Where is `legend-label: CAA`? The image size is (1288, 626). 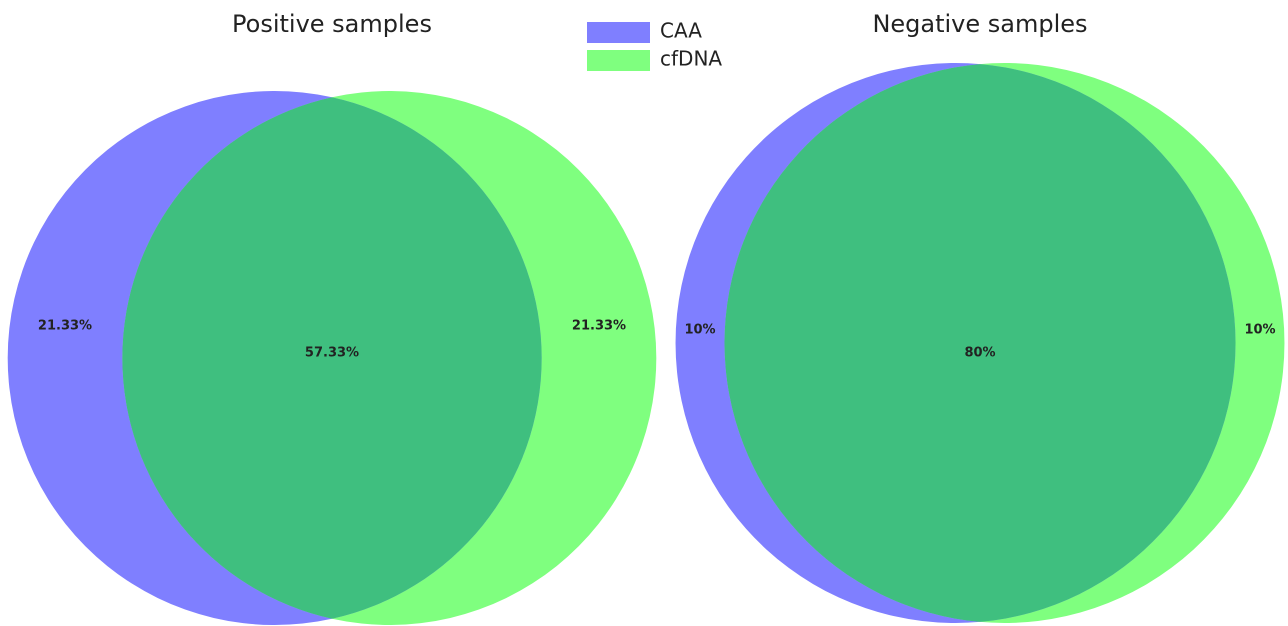
legend-label: CAA is located at coordinates (681, 31).